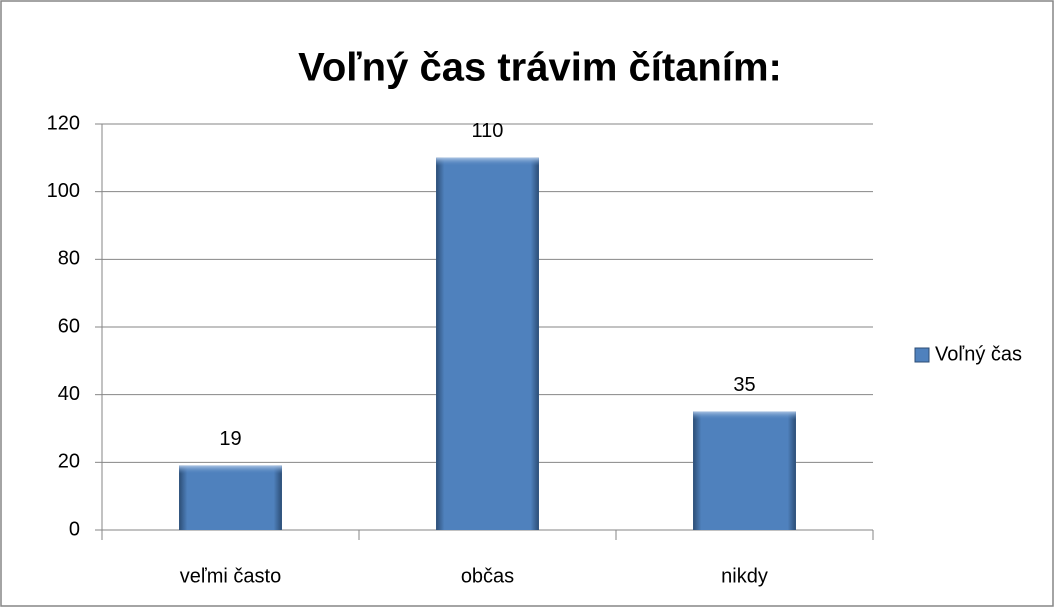 The width and height of the screenshot is (1054, 607). What do you see at coordinates (487, 576) in the screenshot?
I see `x-tick-label: občas` at bounding box center [487, 576].